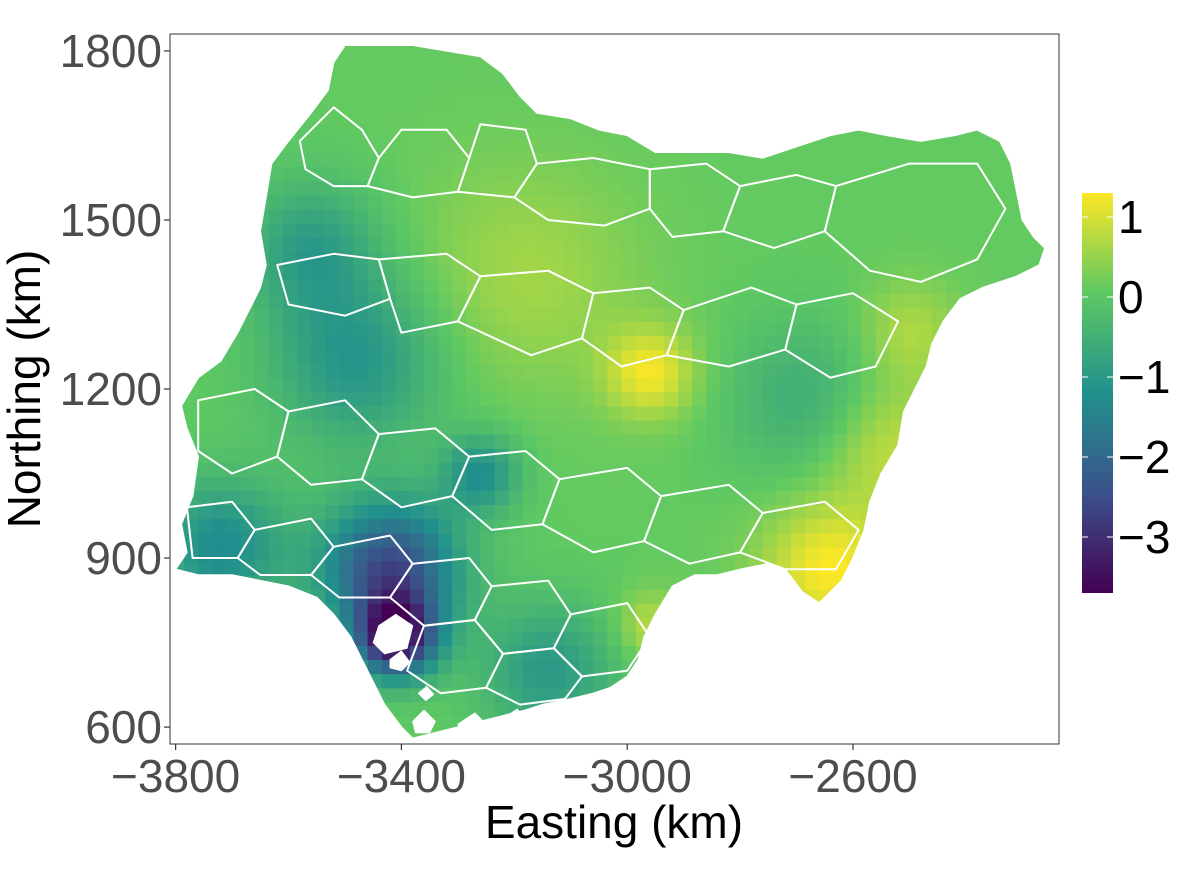  What do you see at coordinates (516, 719) in the screenshot?
I see `water-body` at bounding box center [516, 719].